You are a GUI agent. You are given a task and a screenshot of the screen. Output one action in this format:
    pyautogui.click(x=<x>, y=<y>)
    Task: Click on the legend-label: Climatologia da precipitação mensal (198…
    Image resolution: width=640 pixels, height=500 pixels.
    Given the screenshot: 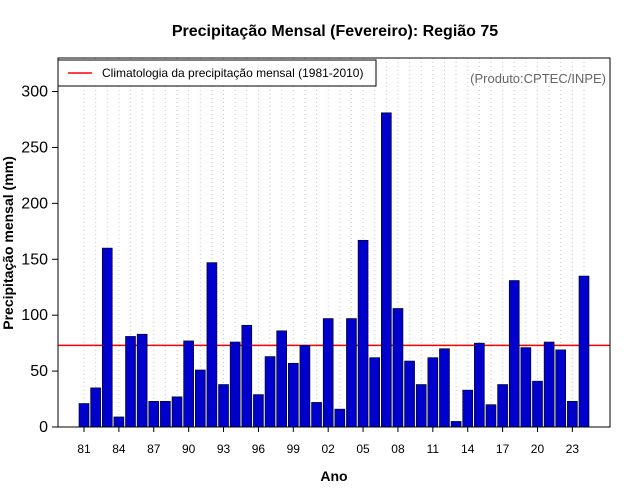 What is the action you would take?
    pyautogui.click(x=232, y=73)
    